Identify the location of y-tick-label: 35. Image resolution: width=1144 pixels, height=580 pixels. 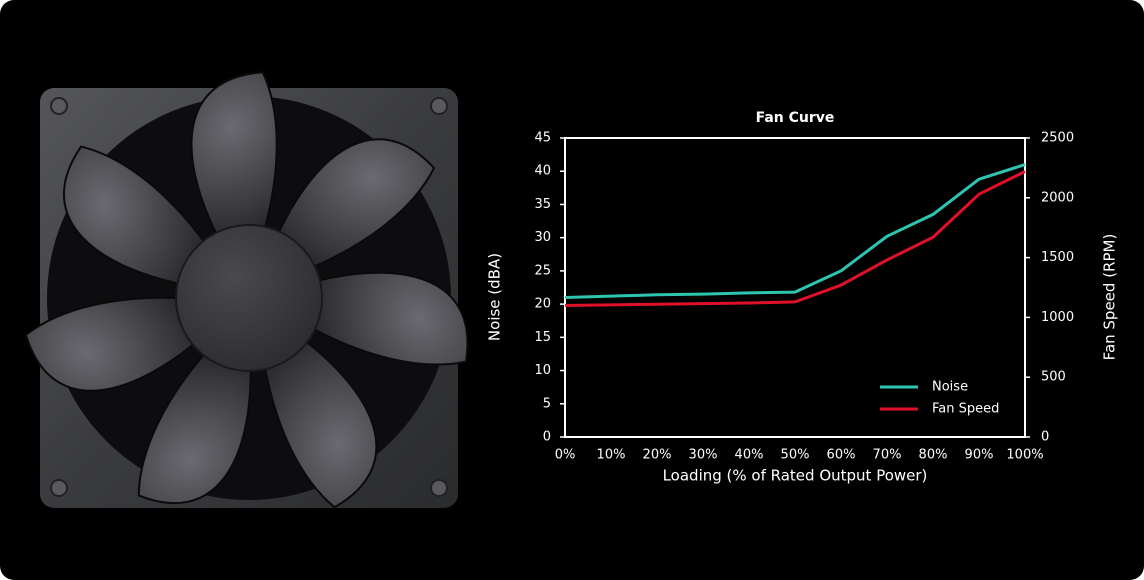
(542, 204).